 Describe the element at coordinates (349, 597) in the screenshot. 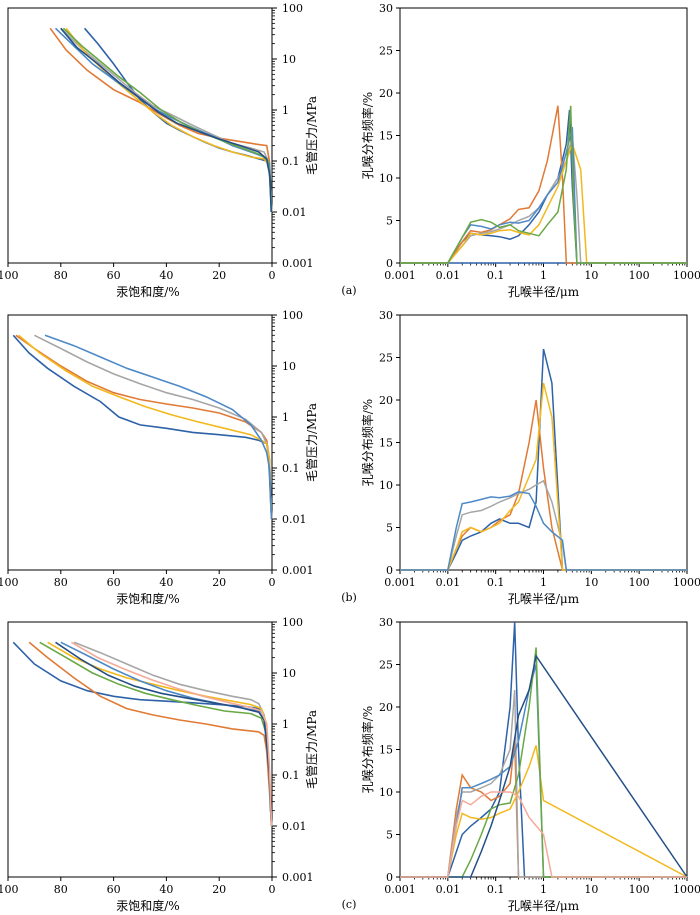

I see `panel-label: (b)` at that location.